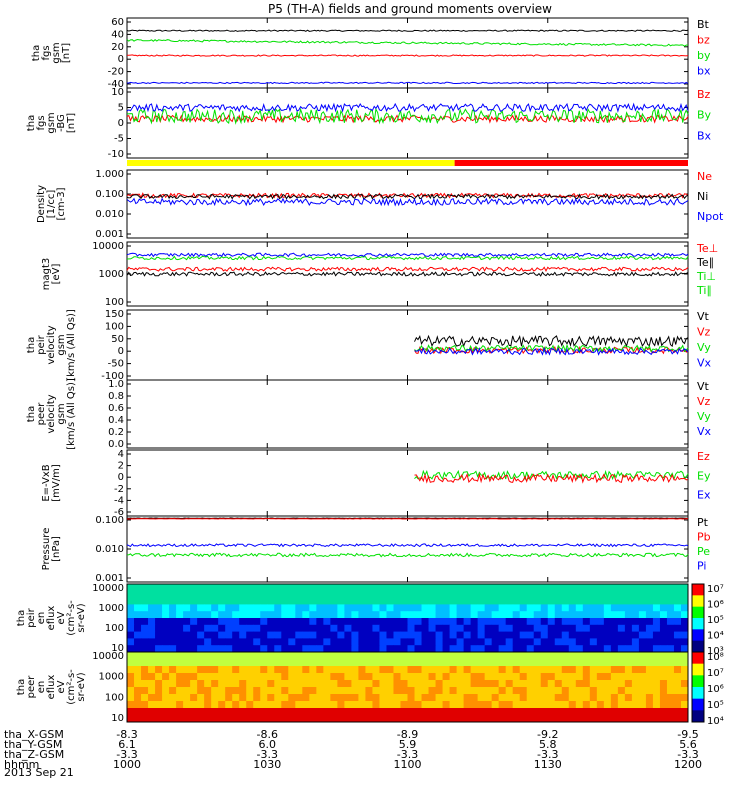 Image resolution: width=750 pixels, height=800 pixels. What do you see at coordinates (704, 94) in the screenshot?
I see `legend-entry: Bz` at bounding box center [704, 94].